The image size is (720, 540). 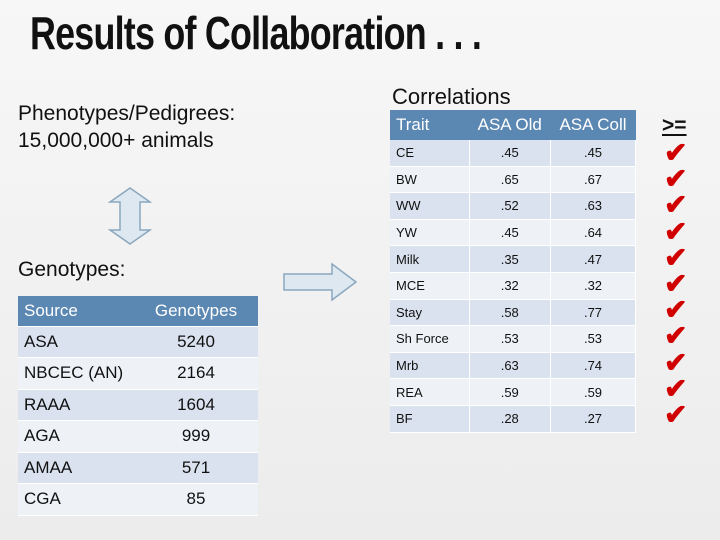 I want to click on source-cell: AGA, so click(x=76, y=436).